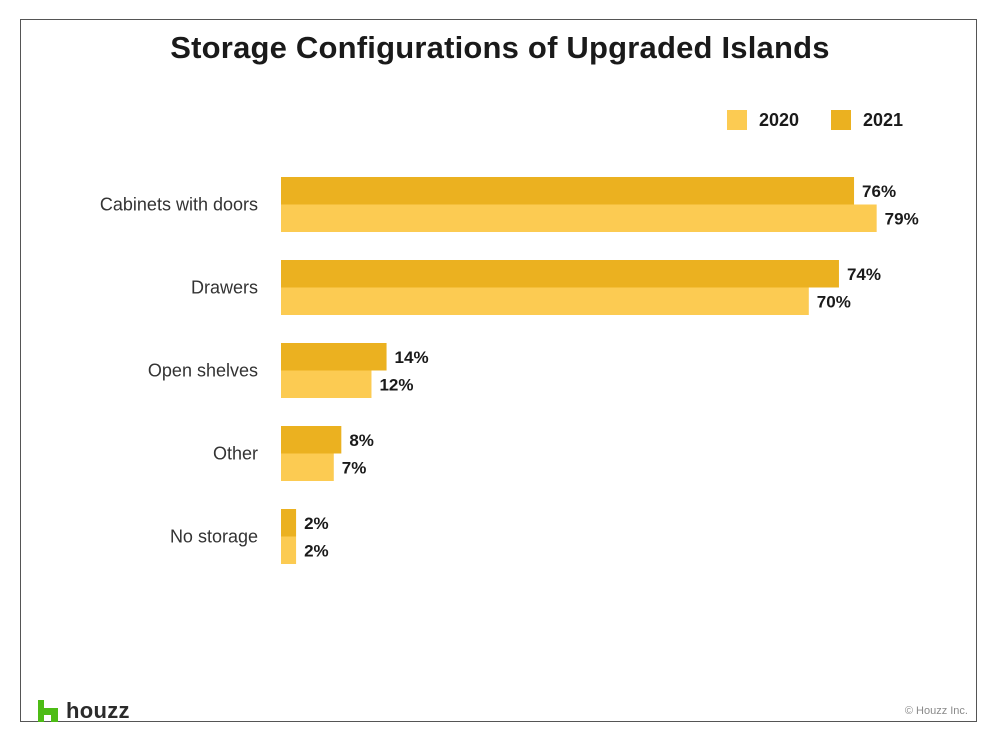  What do you see at coordinates (864, 274) in the screenshot?
I see `value-label-drawers-2021: 74%` at bounding box center [864, 274].